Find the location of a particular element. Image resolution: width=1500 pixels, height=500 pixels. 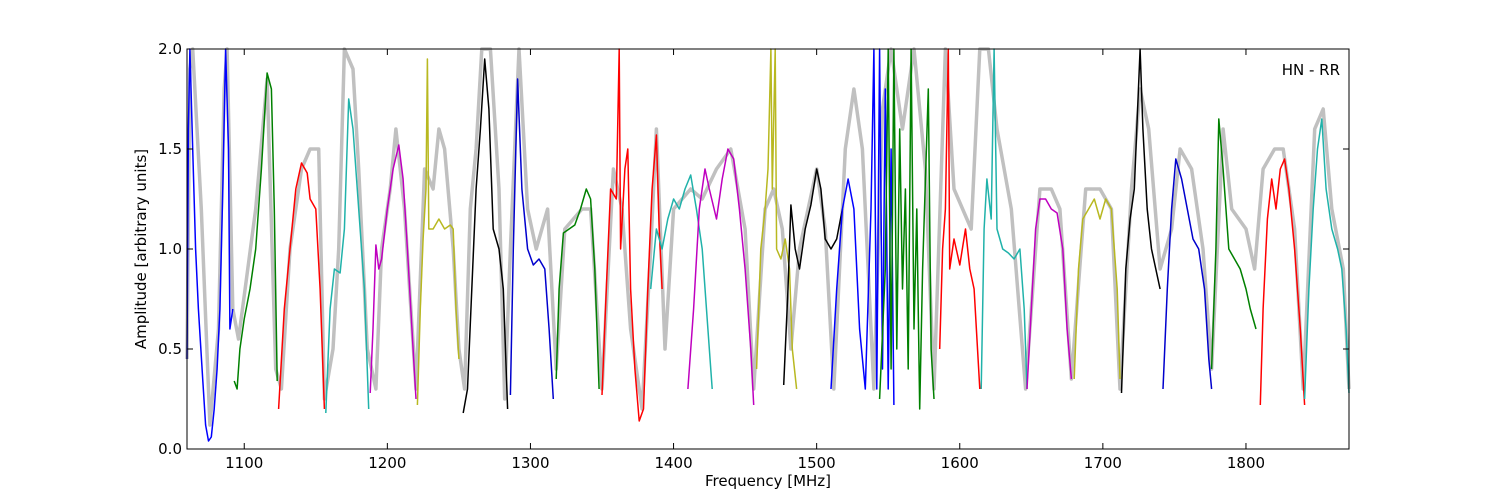

y-axis-label: Amplitude [arbitrary units] is located at coordinates (141, 249).